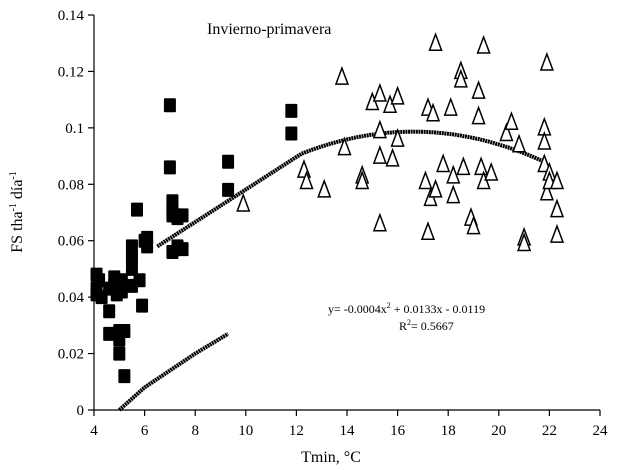  Describe the element at coordinates (76, 213) in the screenshot. I see `y-axis-ticks: 0 0.02 0.04 0.06 0.08 0.1 0.12 0.14` at that location.